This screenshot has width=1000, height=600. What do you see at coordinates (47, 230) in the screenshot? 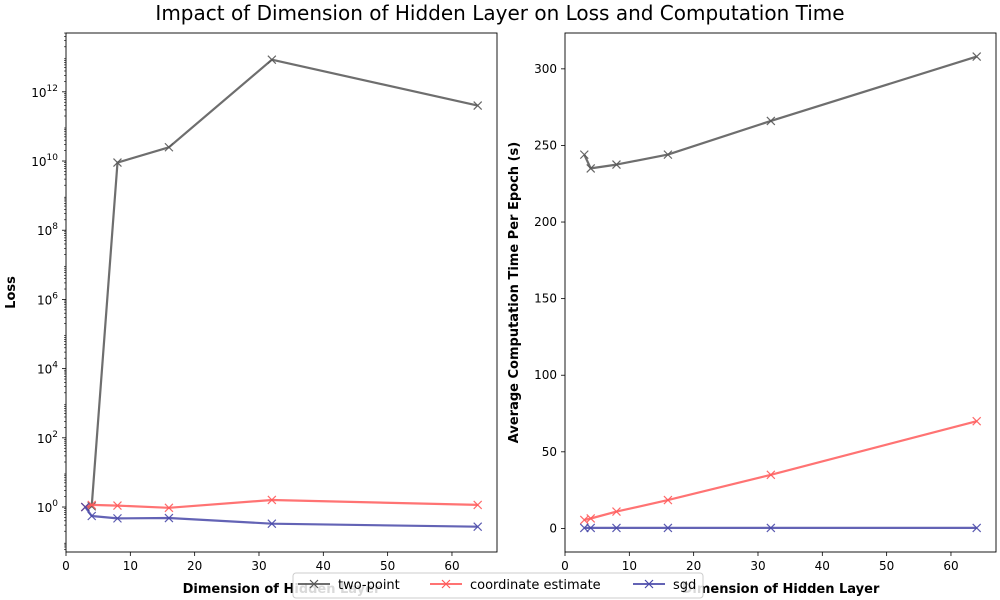
I see `y-tick-label: 108` at bounding box center [47, 230].